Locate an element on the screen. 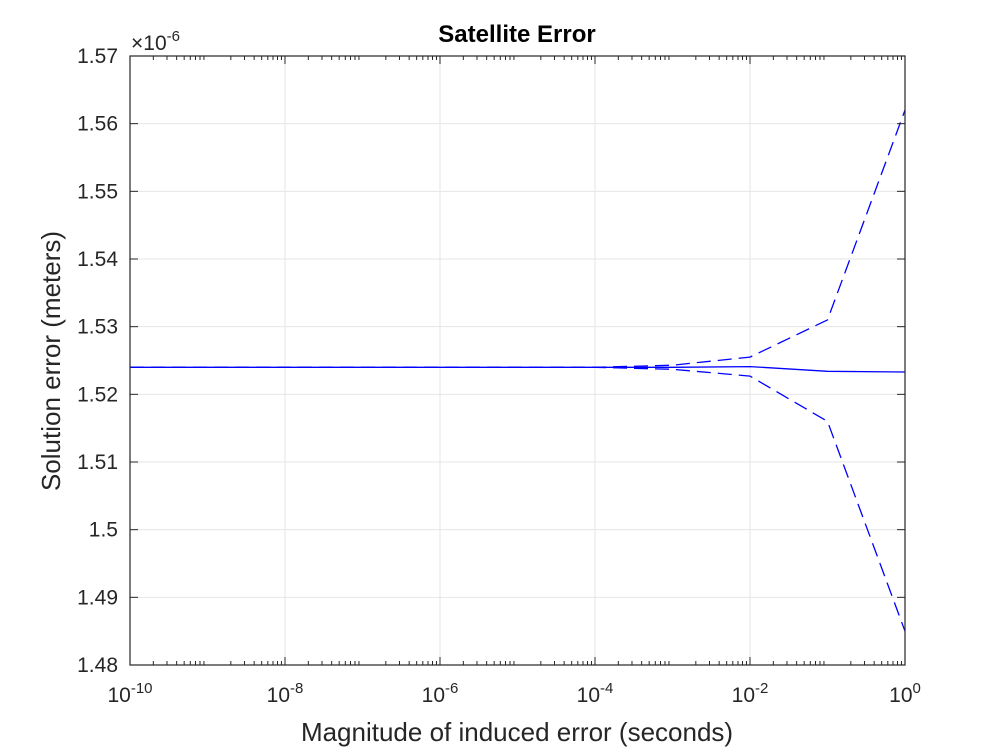 The image size is (1000, 750). x-tick-exponent: -2 is located at coordinates (761, 688).